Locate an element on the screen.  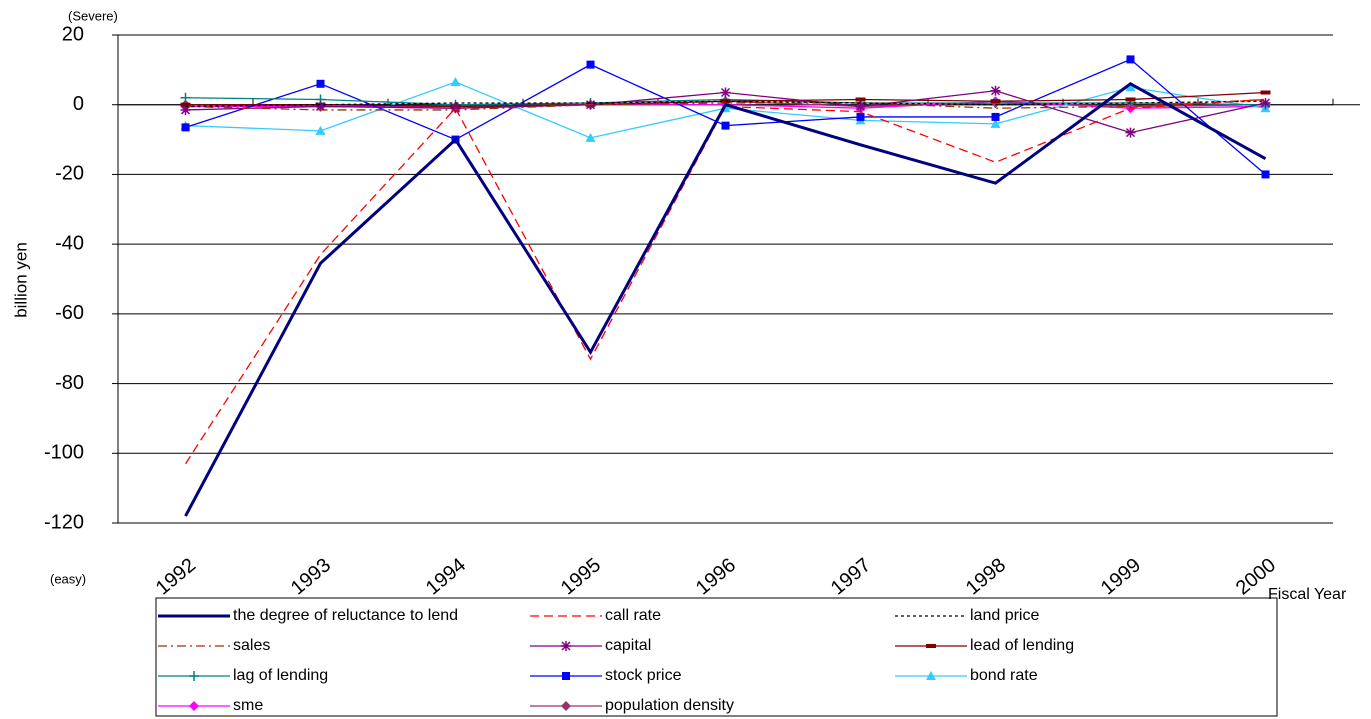
legend-label: lead of lending is located at coordinates (1022, 645).